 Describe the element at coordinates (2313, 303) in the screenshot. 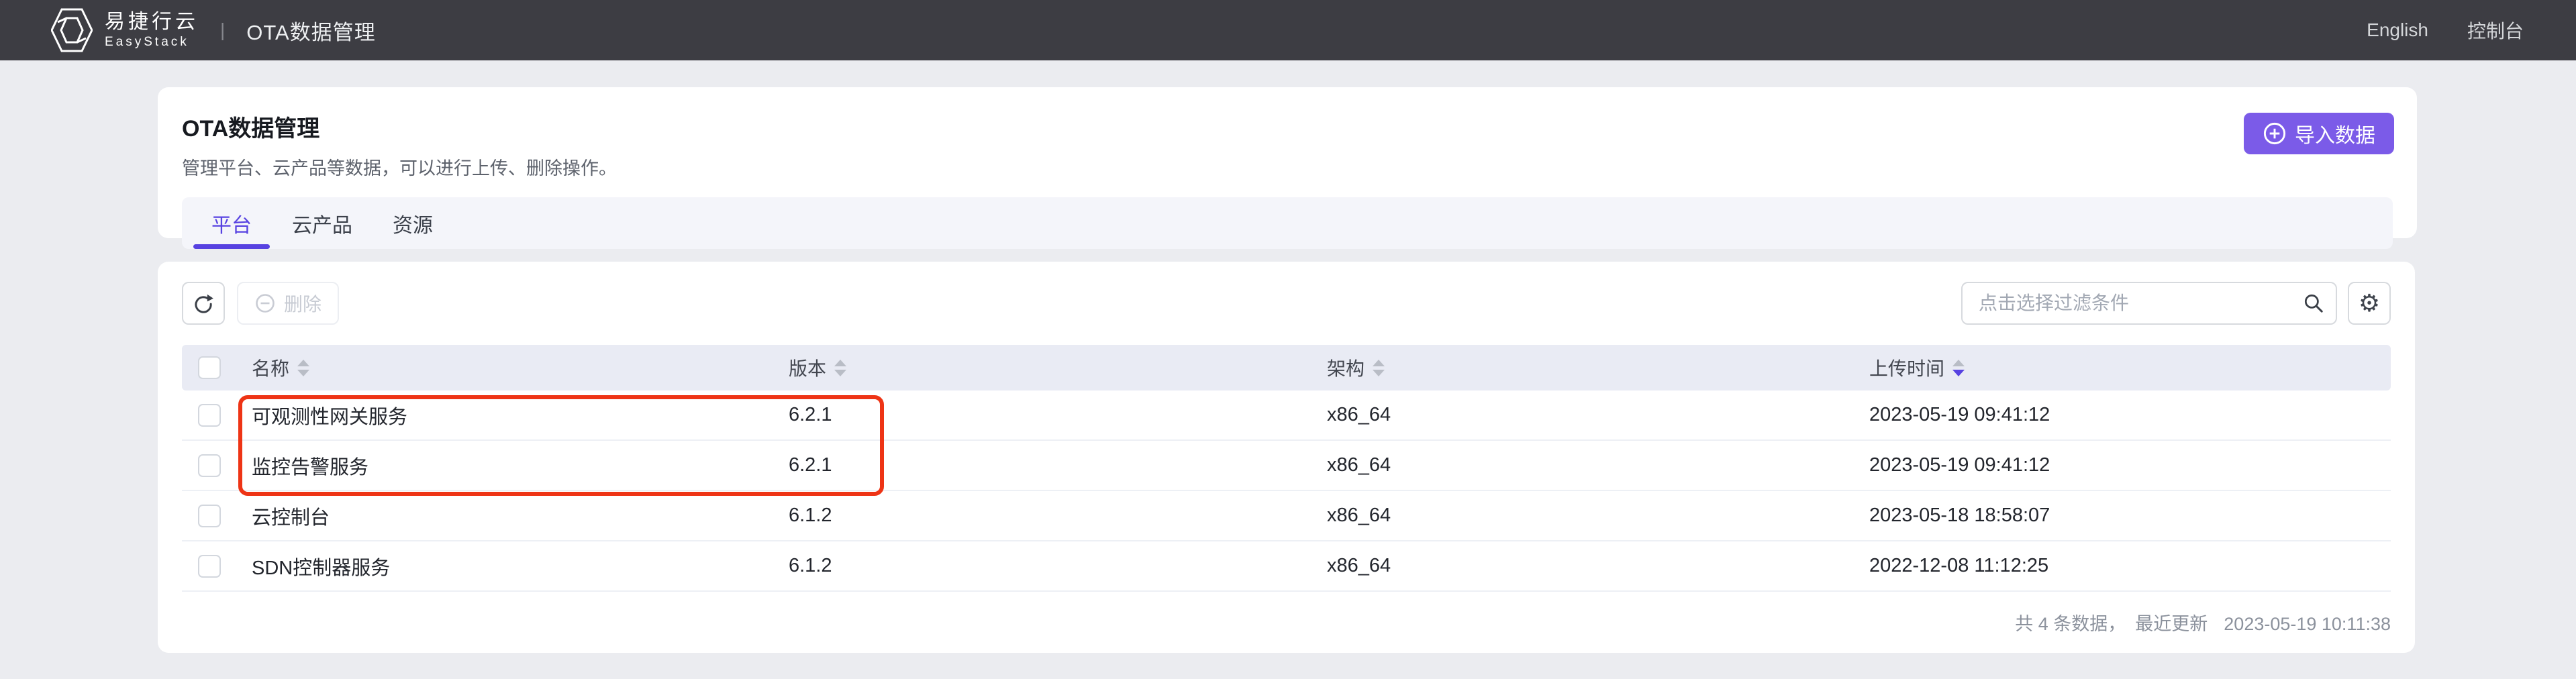

I see `search-icon` at that location.